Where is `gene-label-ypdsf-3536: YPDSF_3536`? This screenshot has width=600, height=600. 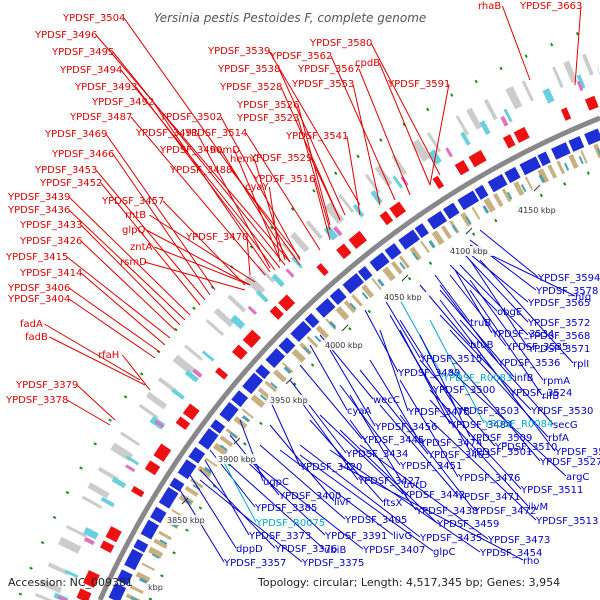 gene-label-ypdsf-3536: YPDSF_3536 is located at coordinates (528, 363).